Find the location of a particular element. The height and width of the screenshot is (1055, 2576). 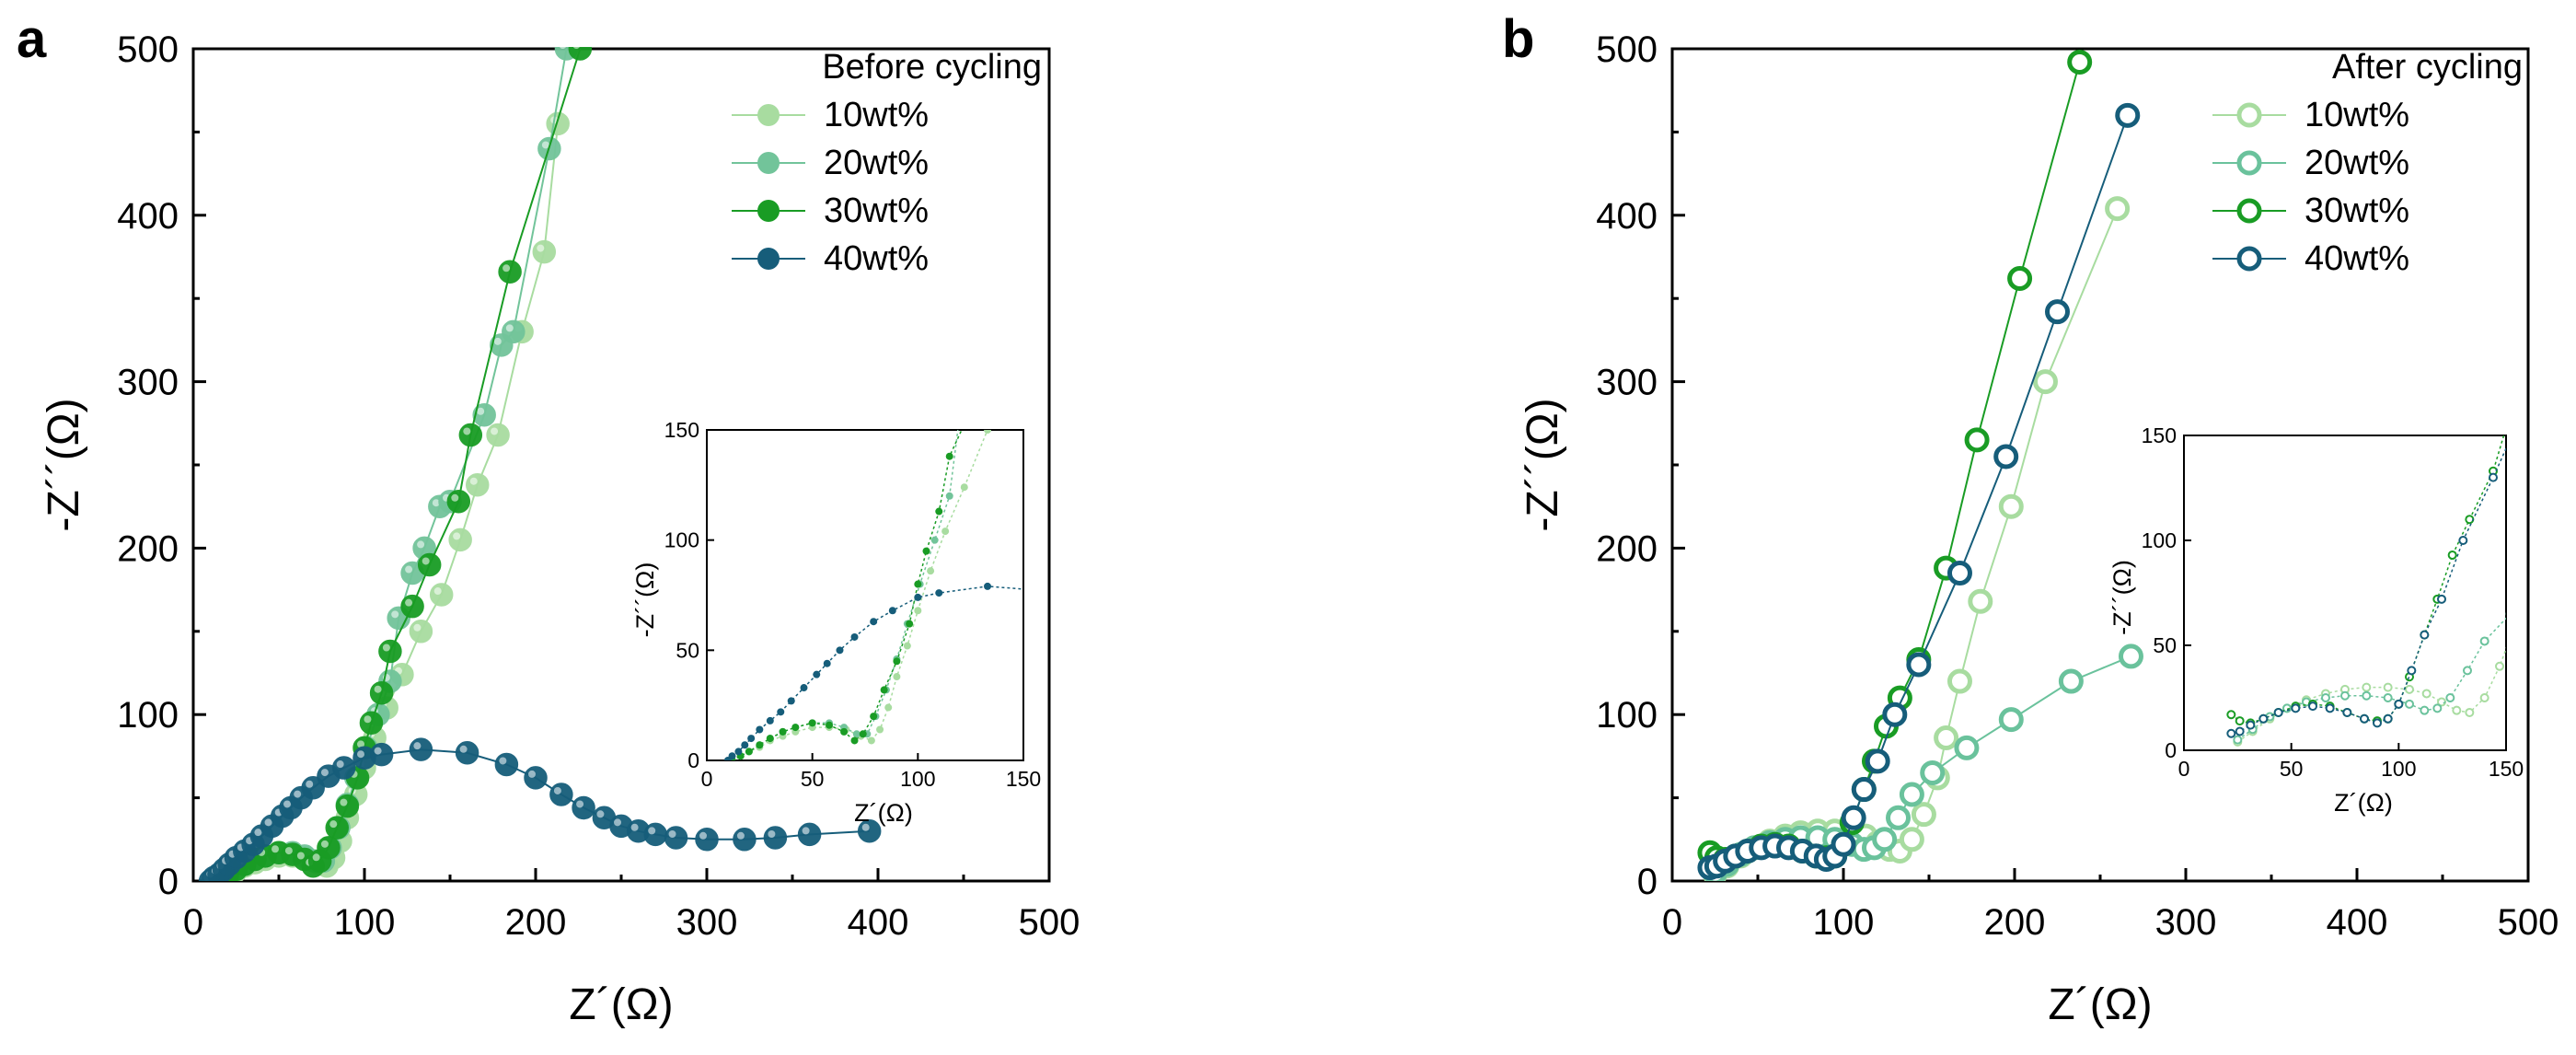

y-tick-label: 0 is located at coordinates (1648, 882).